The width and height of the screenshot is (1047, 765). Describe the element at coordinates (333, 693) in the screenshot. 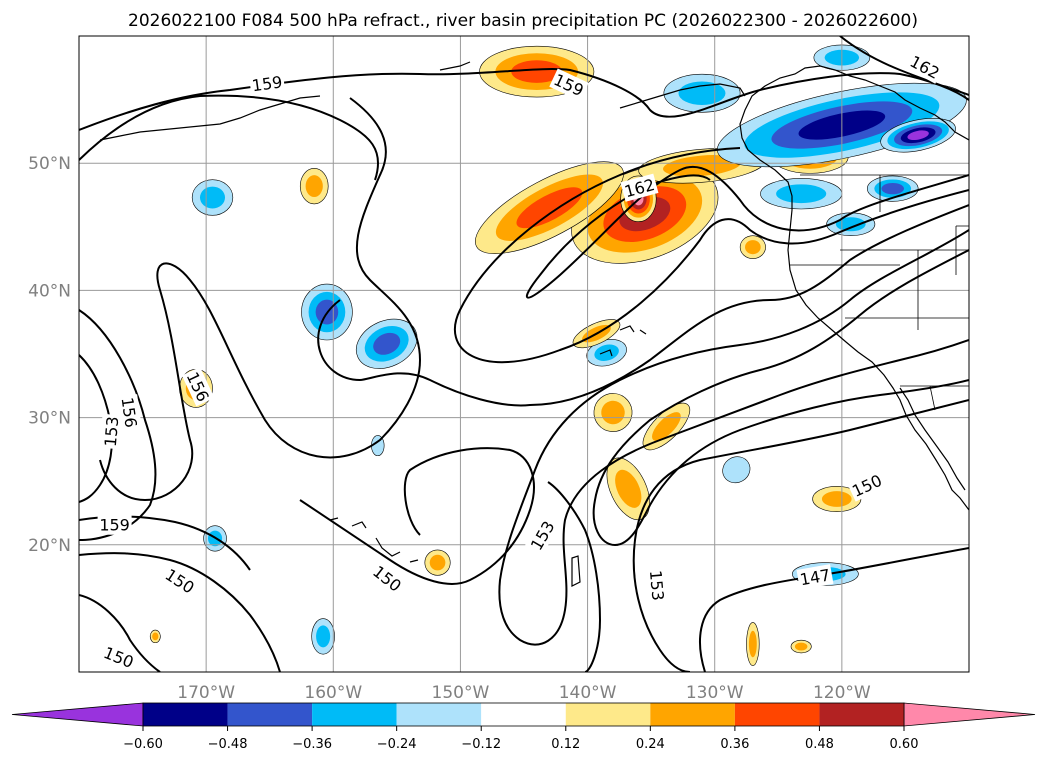

I see `lon-tick-label: 160°W` at that location.